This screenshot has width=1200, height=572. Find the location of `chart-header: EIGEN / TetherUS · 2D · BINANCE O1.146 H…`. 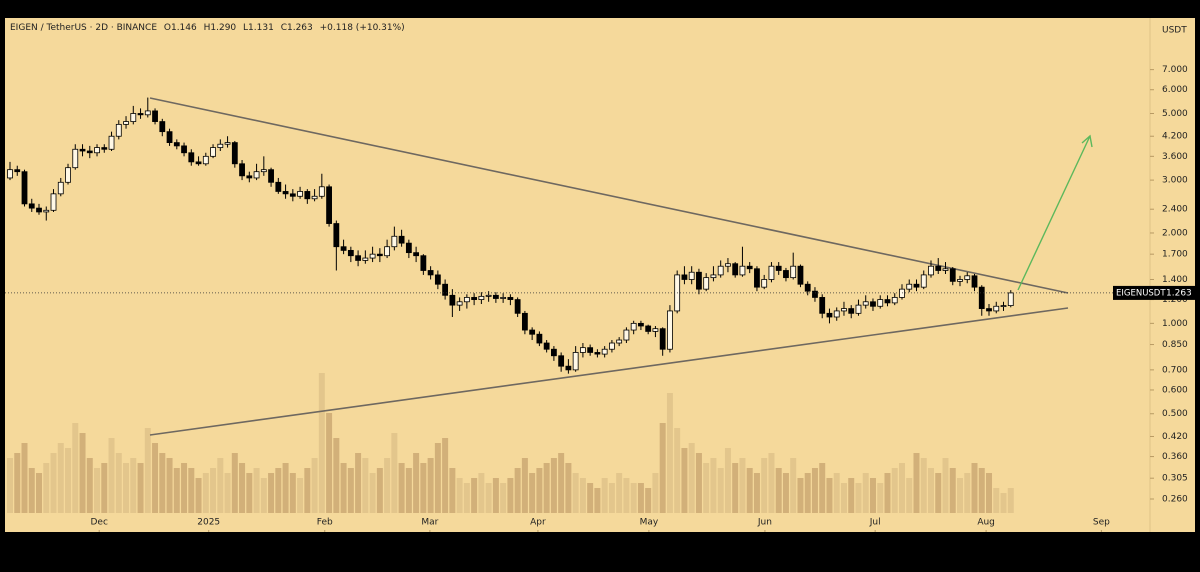

chart-header: EIGEN / TetherUS · 2D · BINANCE O1.146 H… is located at coordinates (207, 28).